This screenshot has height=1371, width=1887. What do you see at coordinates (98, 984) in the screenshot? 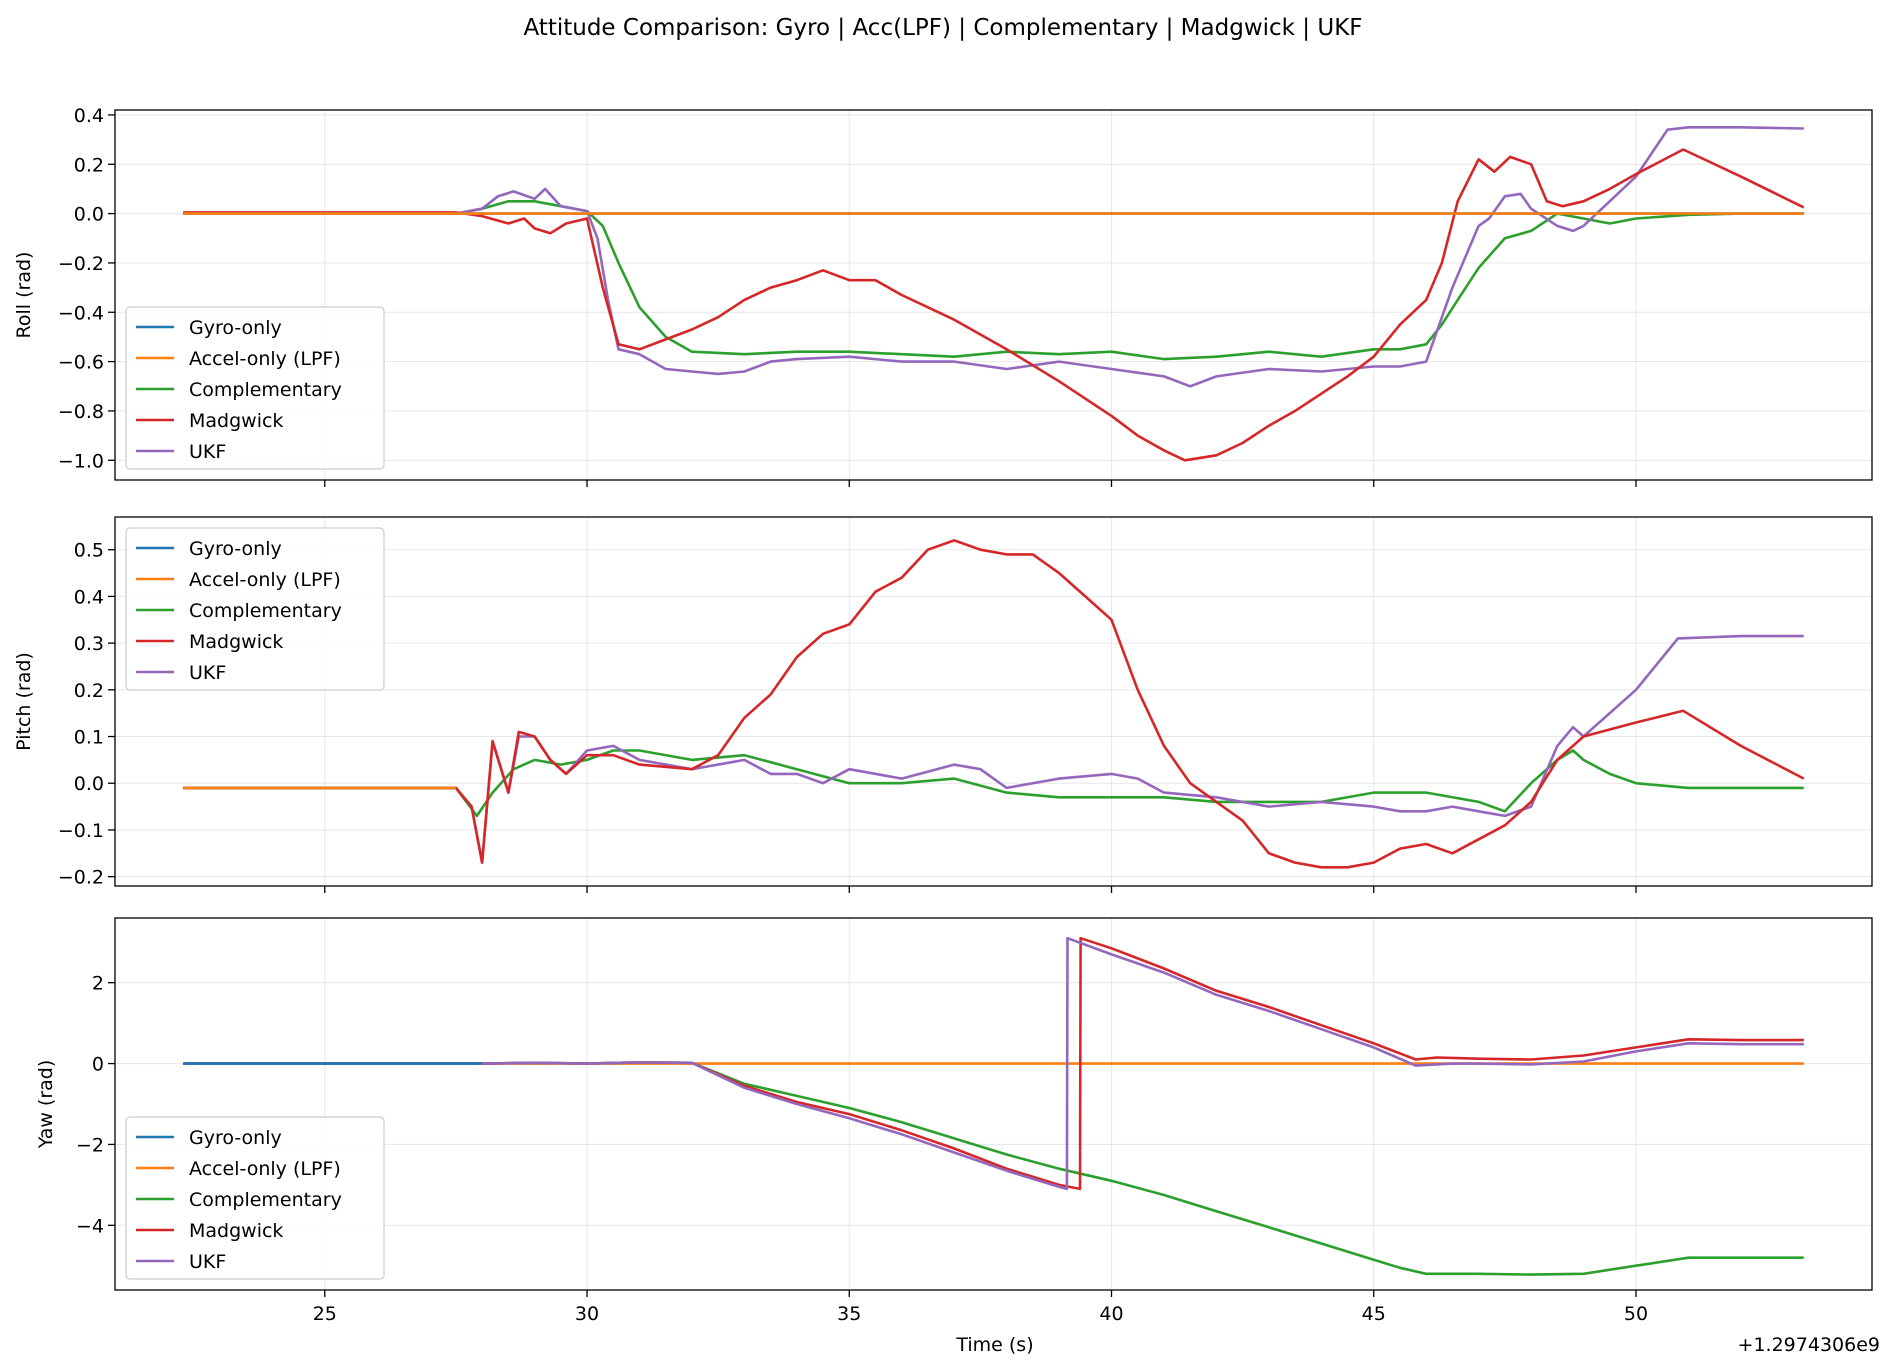
I see `y-tick-label: 2` at bounding box center [98, 984].